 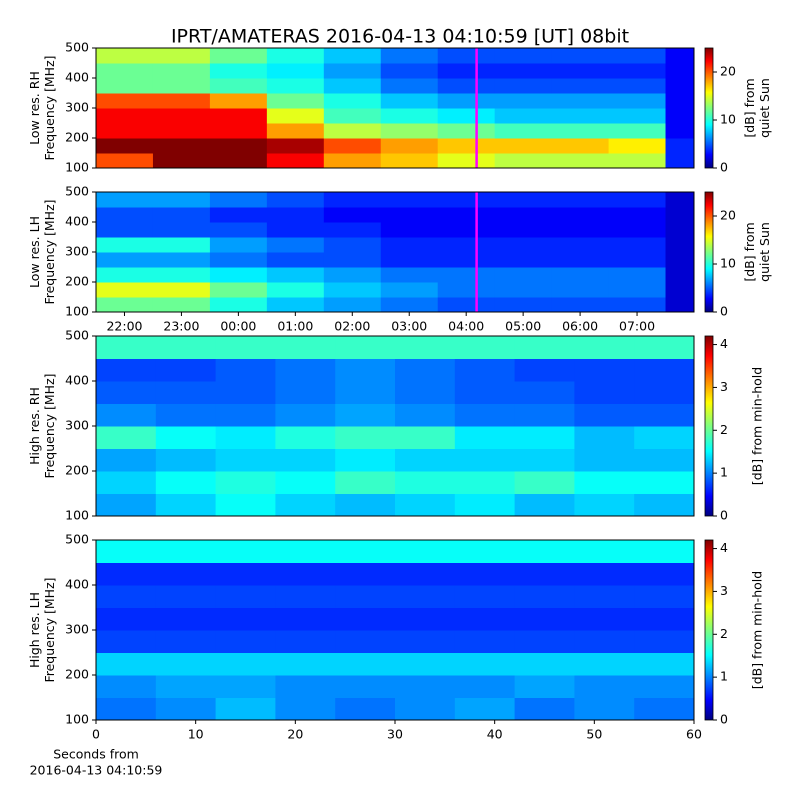 What do you see at coordinates (594, 734) in the screenshot?
I see `x-tick-label: 50` at bounding box center [594, 734].